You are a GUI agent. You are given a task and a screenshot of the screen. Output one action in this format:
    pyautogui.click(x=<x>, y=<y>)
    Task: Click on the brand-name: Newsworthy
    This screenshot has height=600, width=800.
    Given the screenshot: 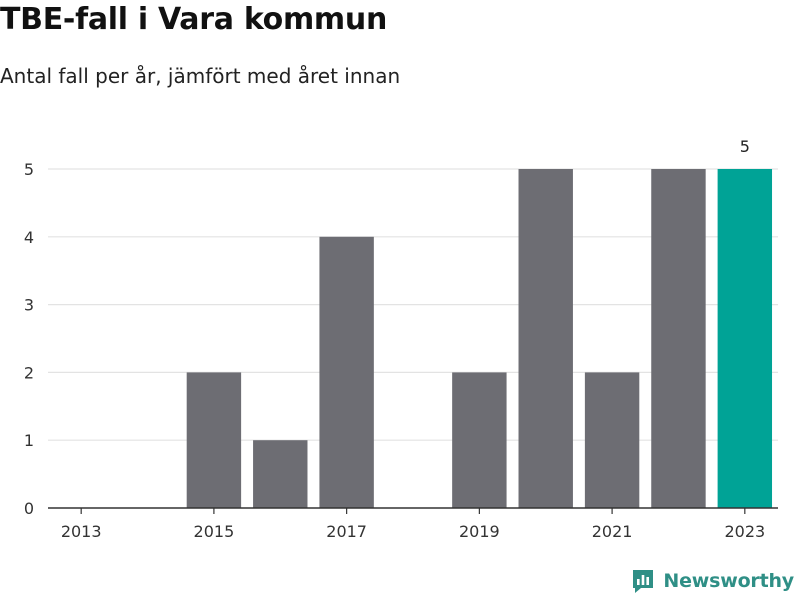 What is the action you would take?
    pyautogui.click(x=728, y=581)
    